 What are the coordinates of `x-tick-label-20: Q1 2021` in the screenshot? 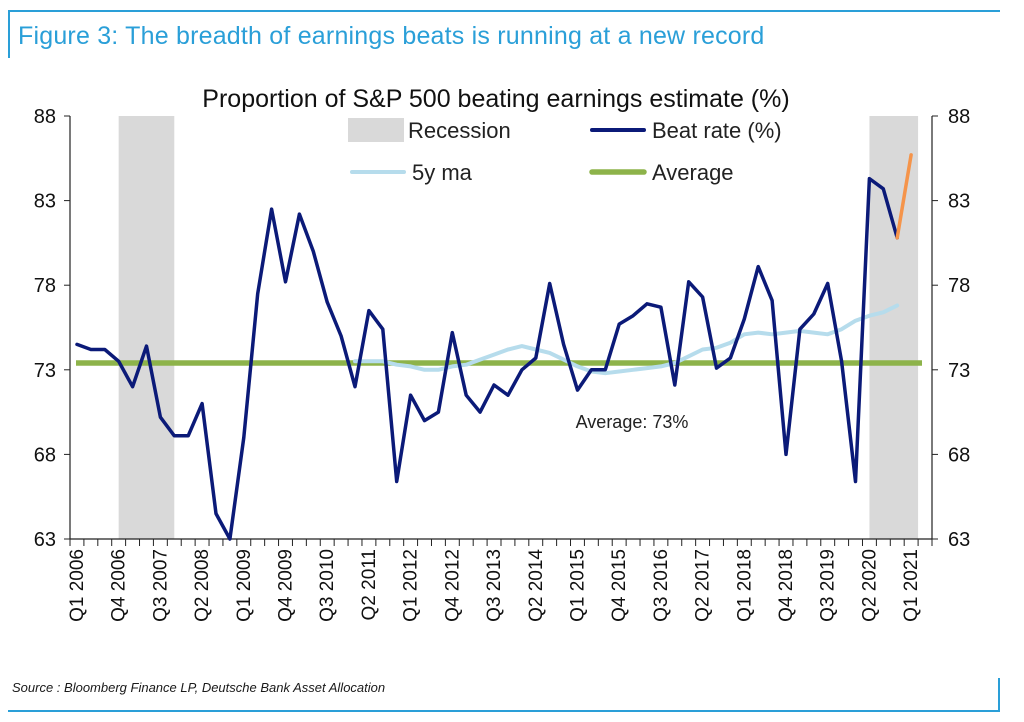 It's located at (911, 585).